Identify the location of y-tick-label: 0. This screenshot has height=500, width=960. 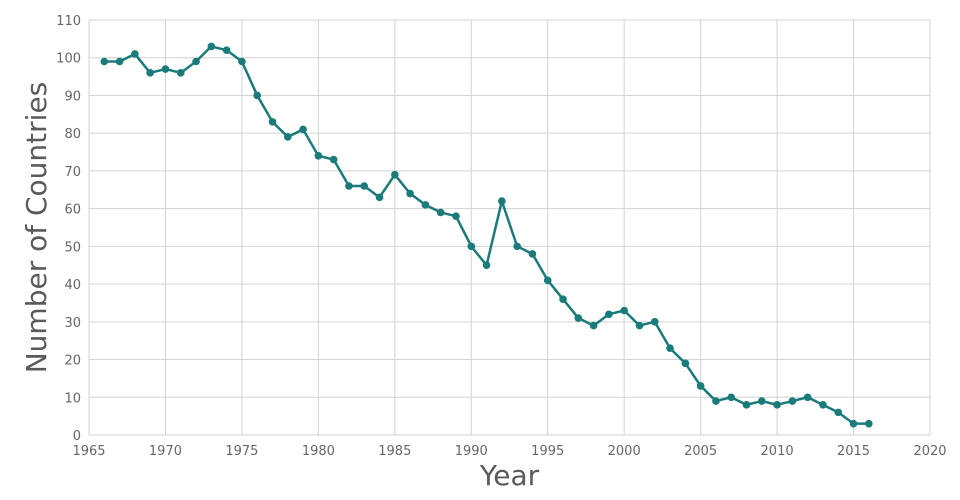
(77, 436).